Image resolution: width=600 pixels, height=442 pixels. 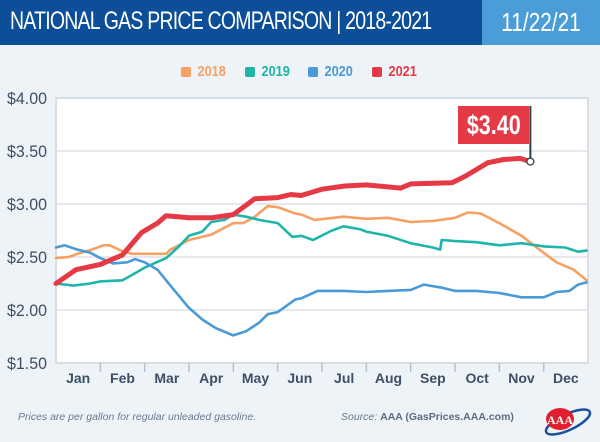 I want to click on x-tick-label: Mar, so click(x=166, y=378).